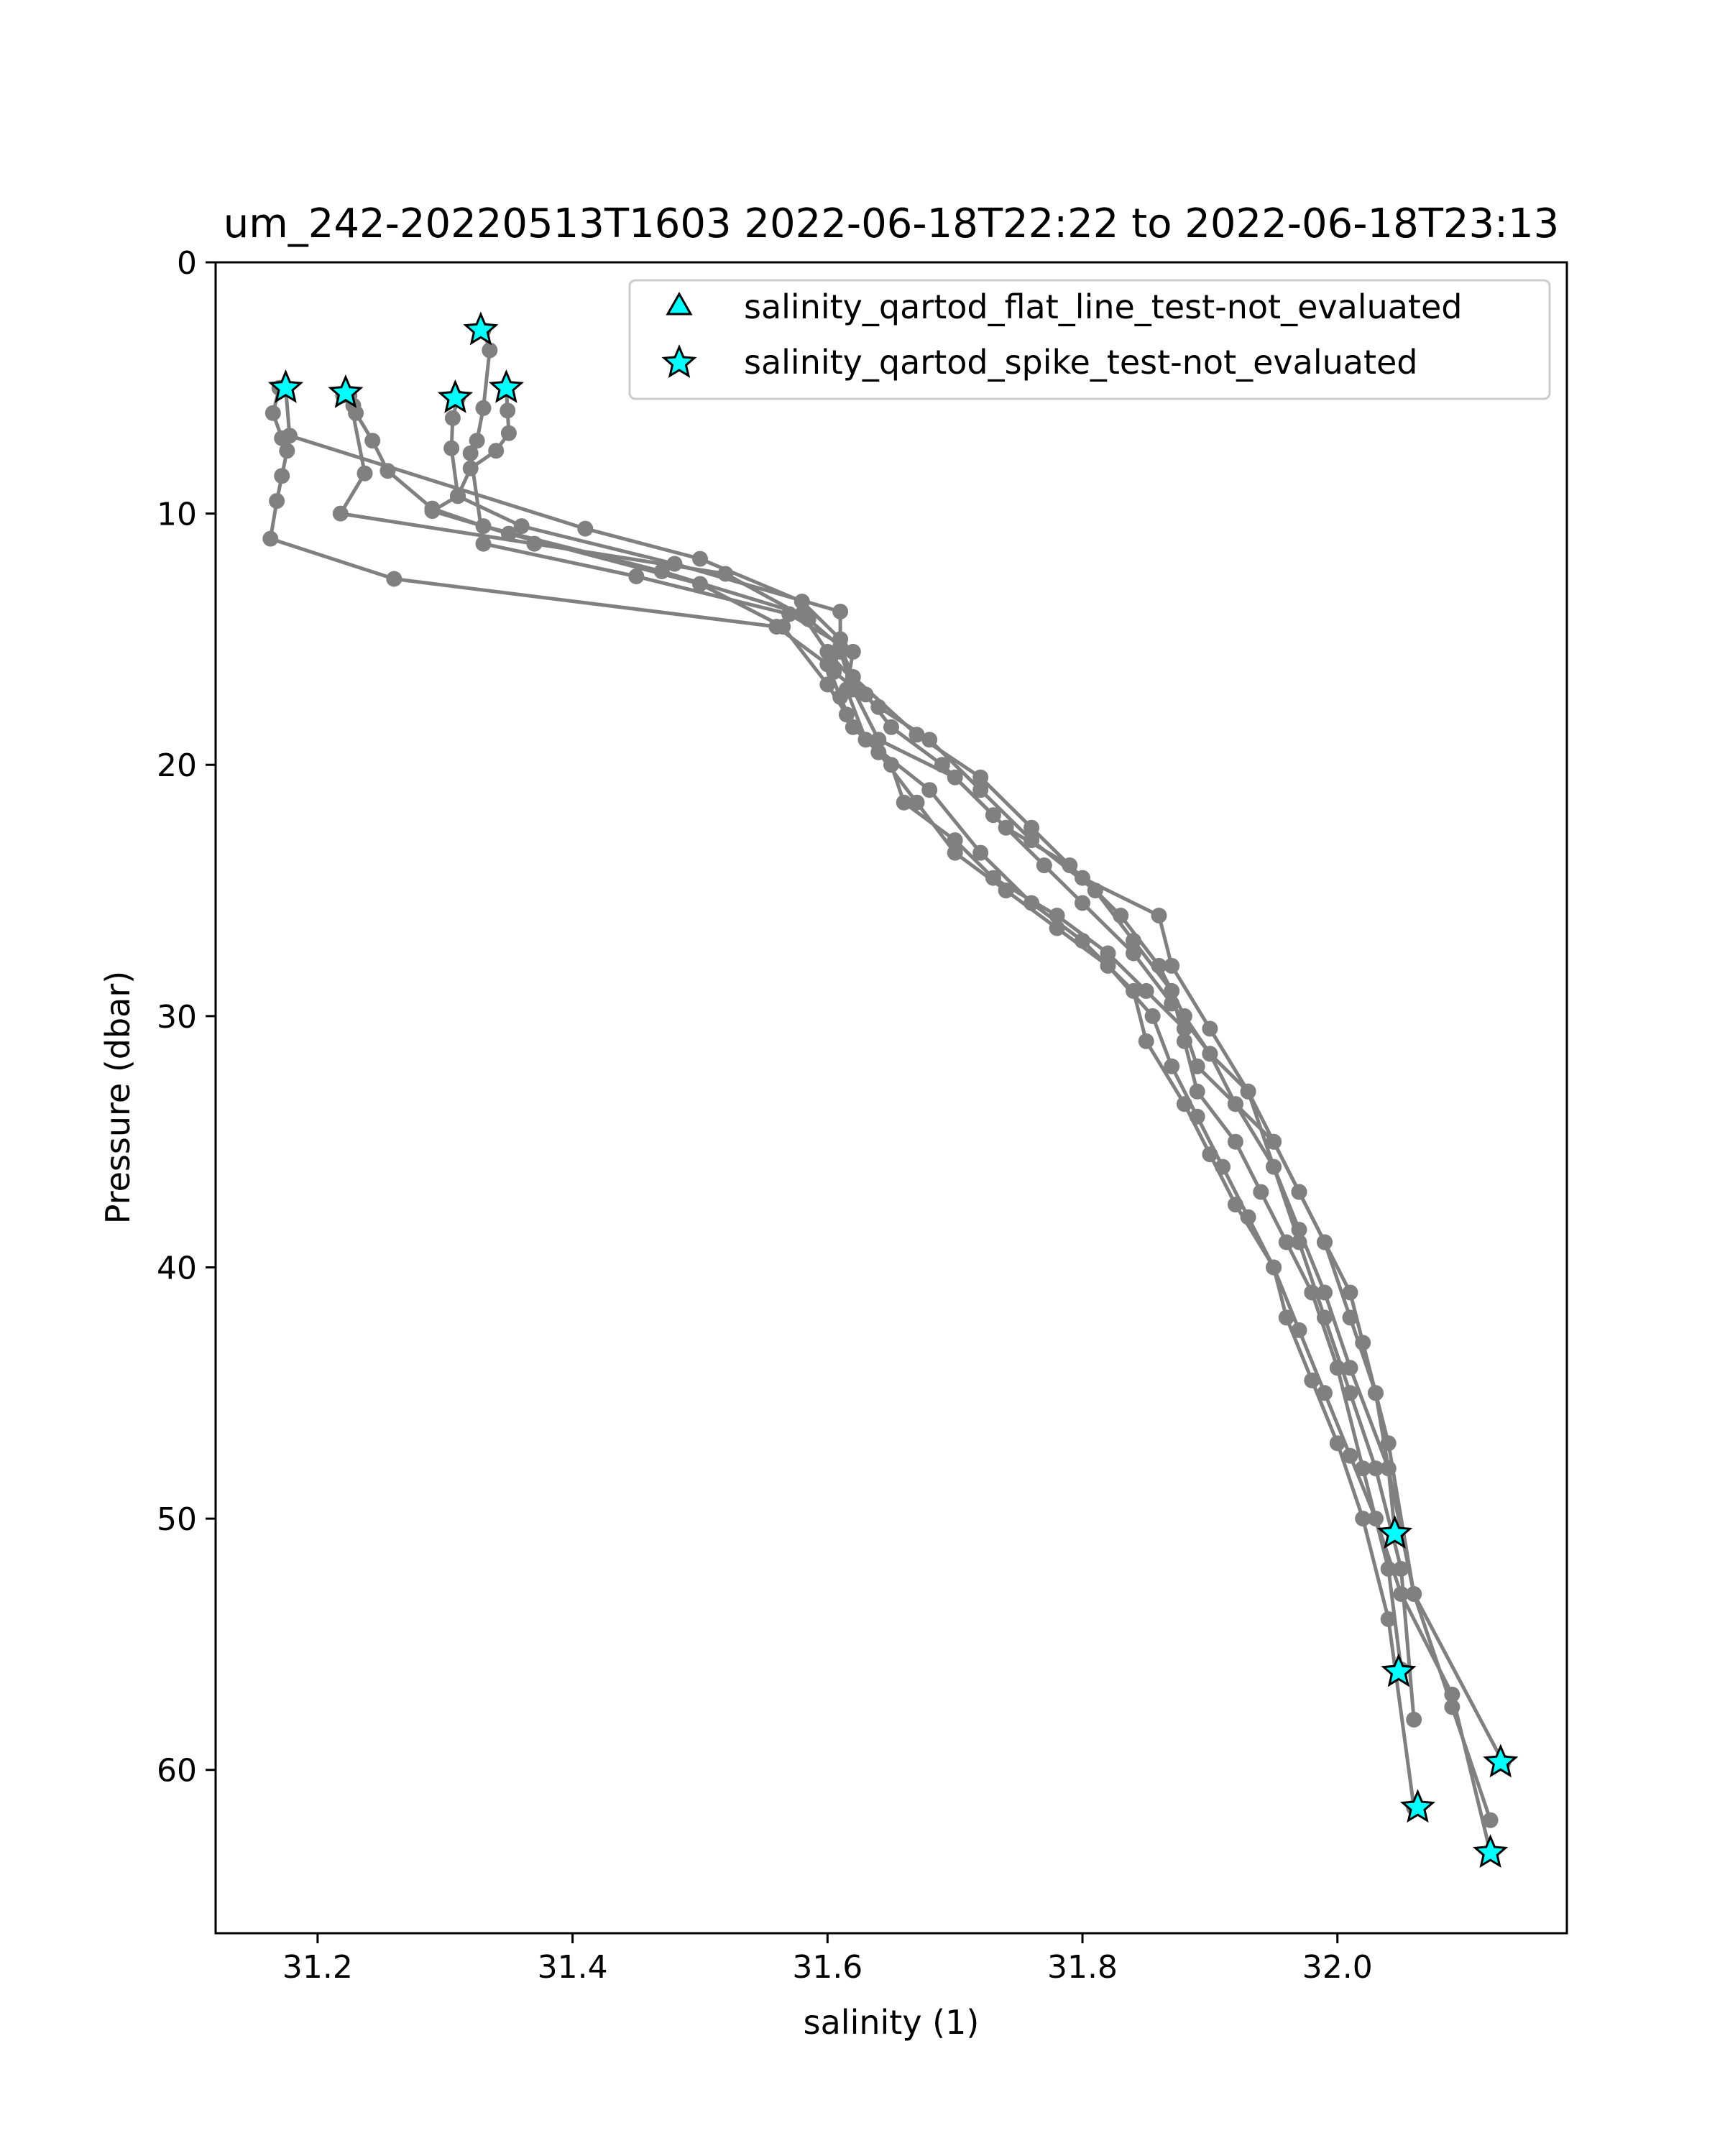 This screenshot has height=2156, width=1725. What do you see at coordinates (892, 2023) in the screenshot?
I see `x-axis-title: salinity (1)` at bounding box center [892, 2023].